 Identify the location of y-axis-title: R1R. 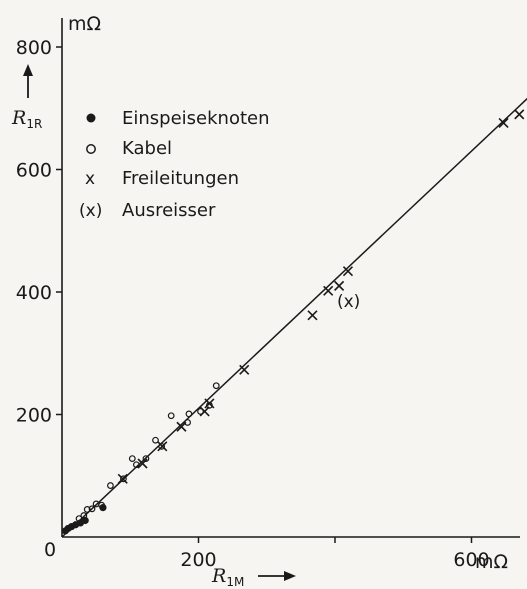
(26, 119).